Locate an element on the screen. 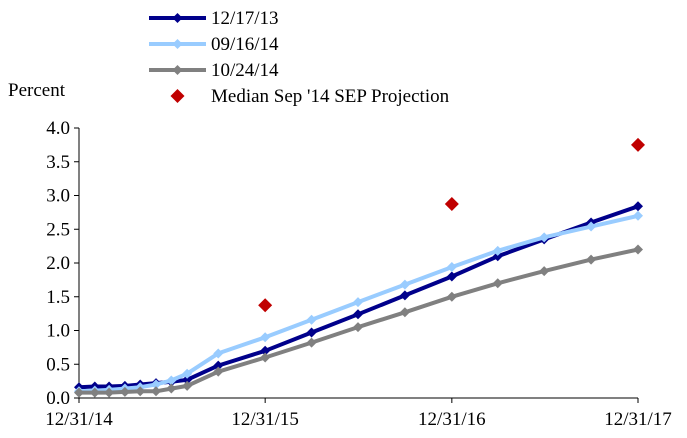 This screenshot has width=687, height=438. legend-item: 12/17/13 is located at coordinates (214, 18).